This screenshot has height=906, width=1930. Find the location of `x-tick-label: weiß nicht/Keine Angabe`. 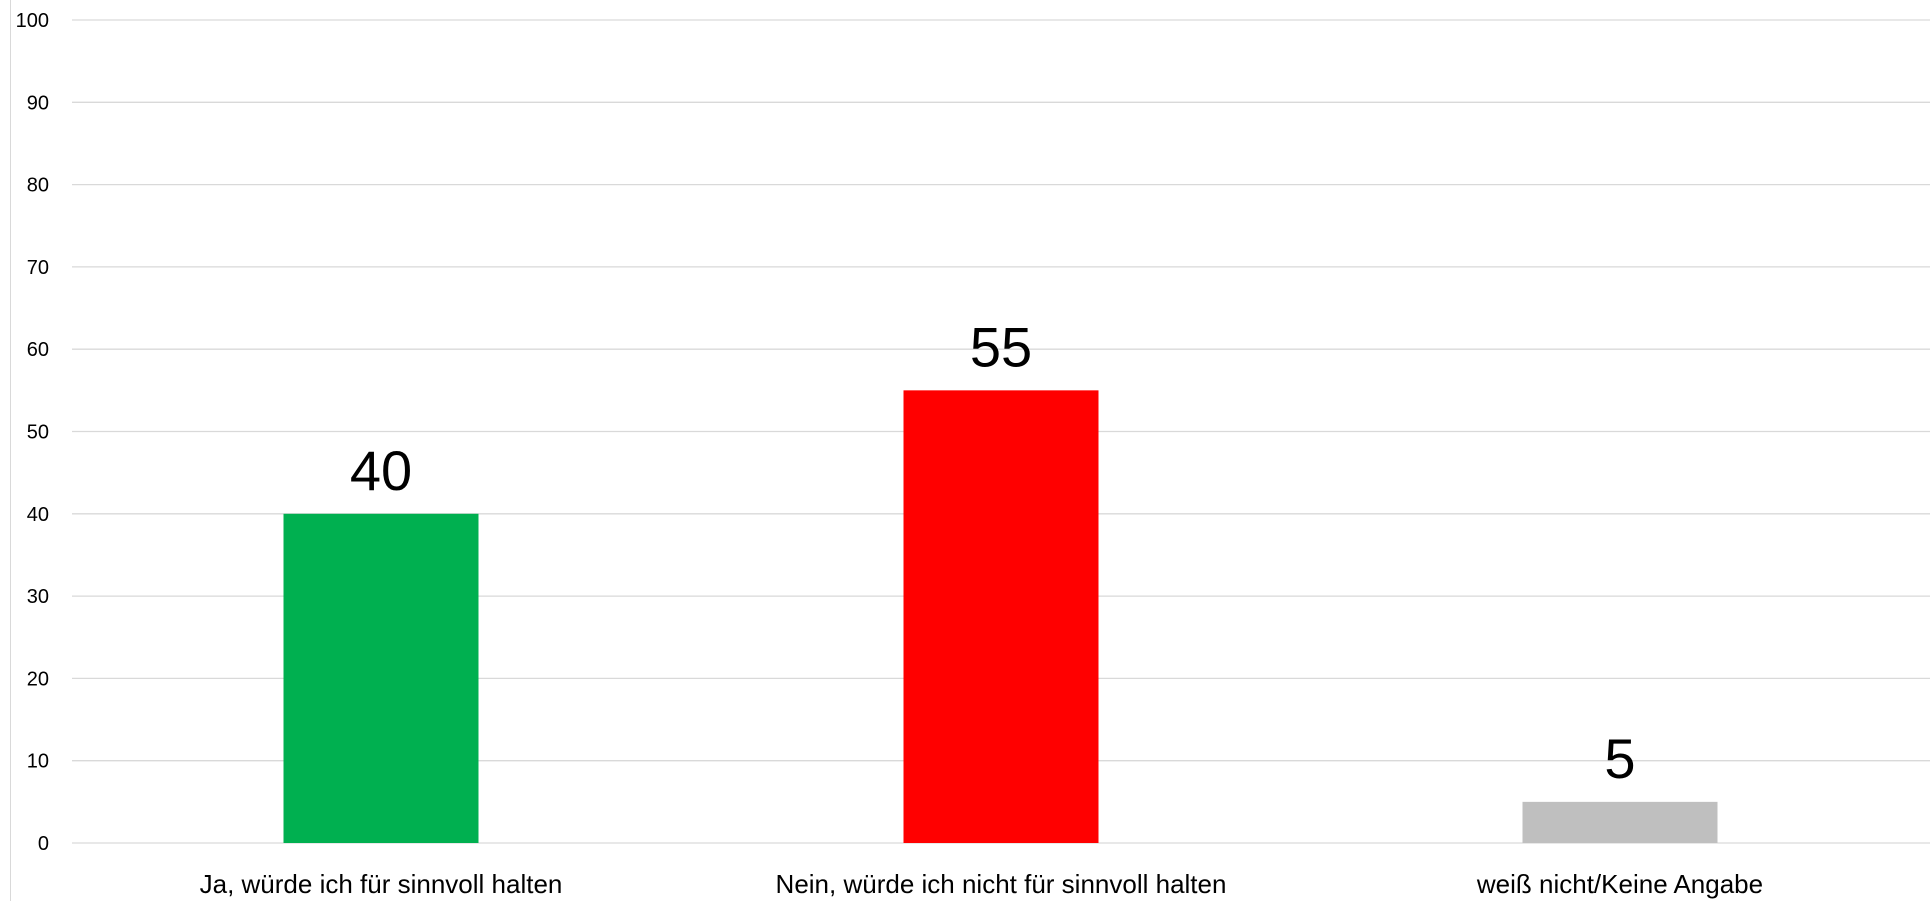

x-tick-label: weiß nicht/Keine Angabe is located at coordinates (1619, 884).